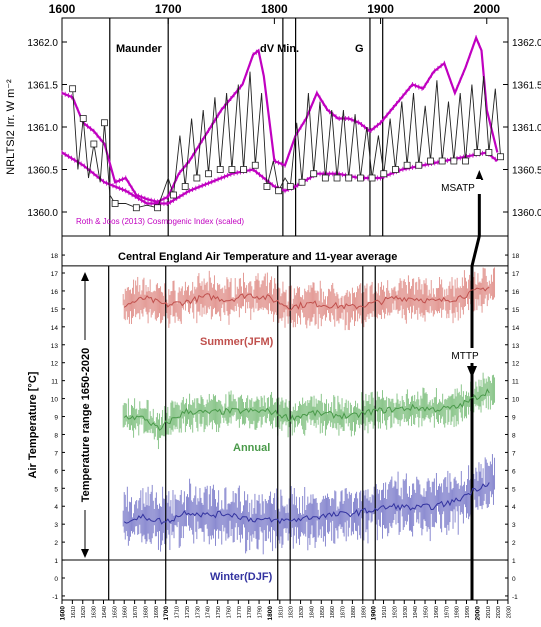  What do you see at coordinates (499, 612) in the screenshot?
I see `bottom-x-tick-label: 2020` at bounding box center [499, 612].